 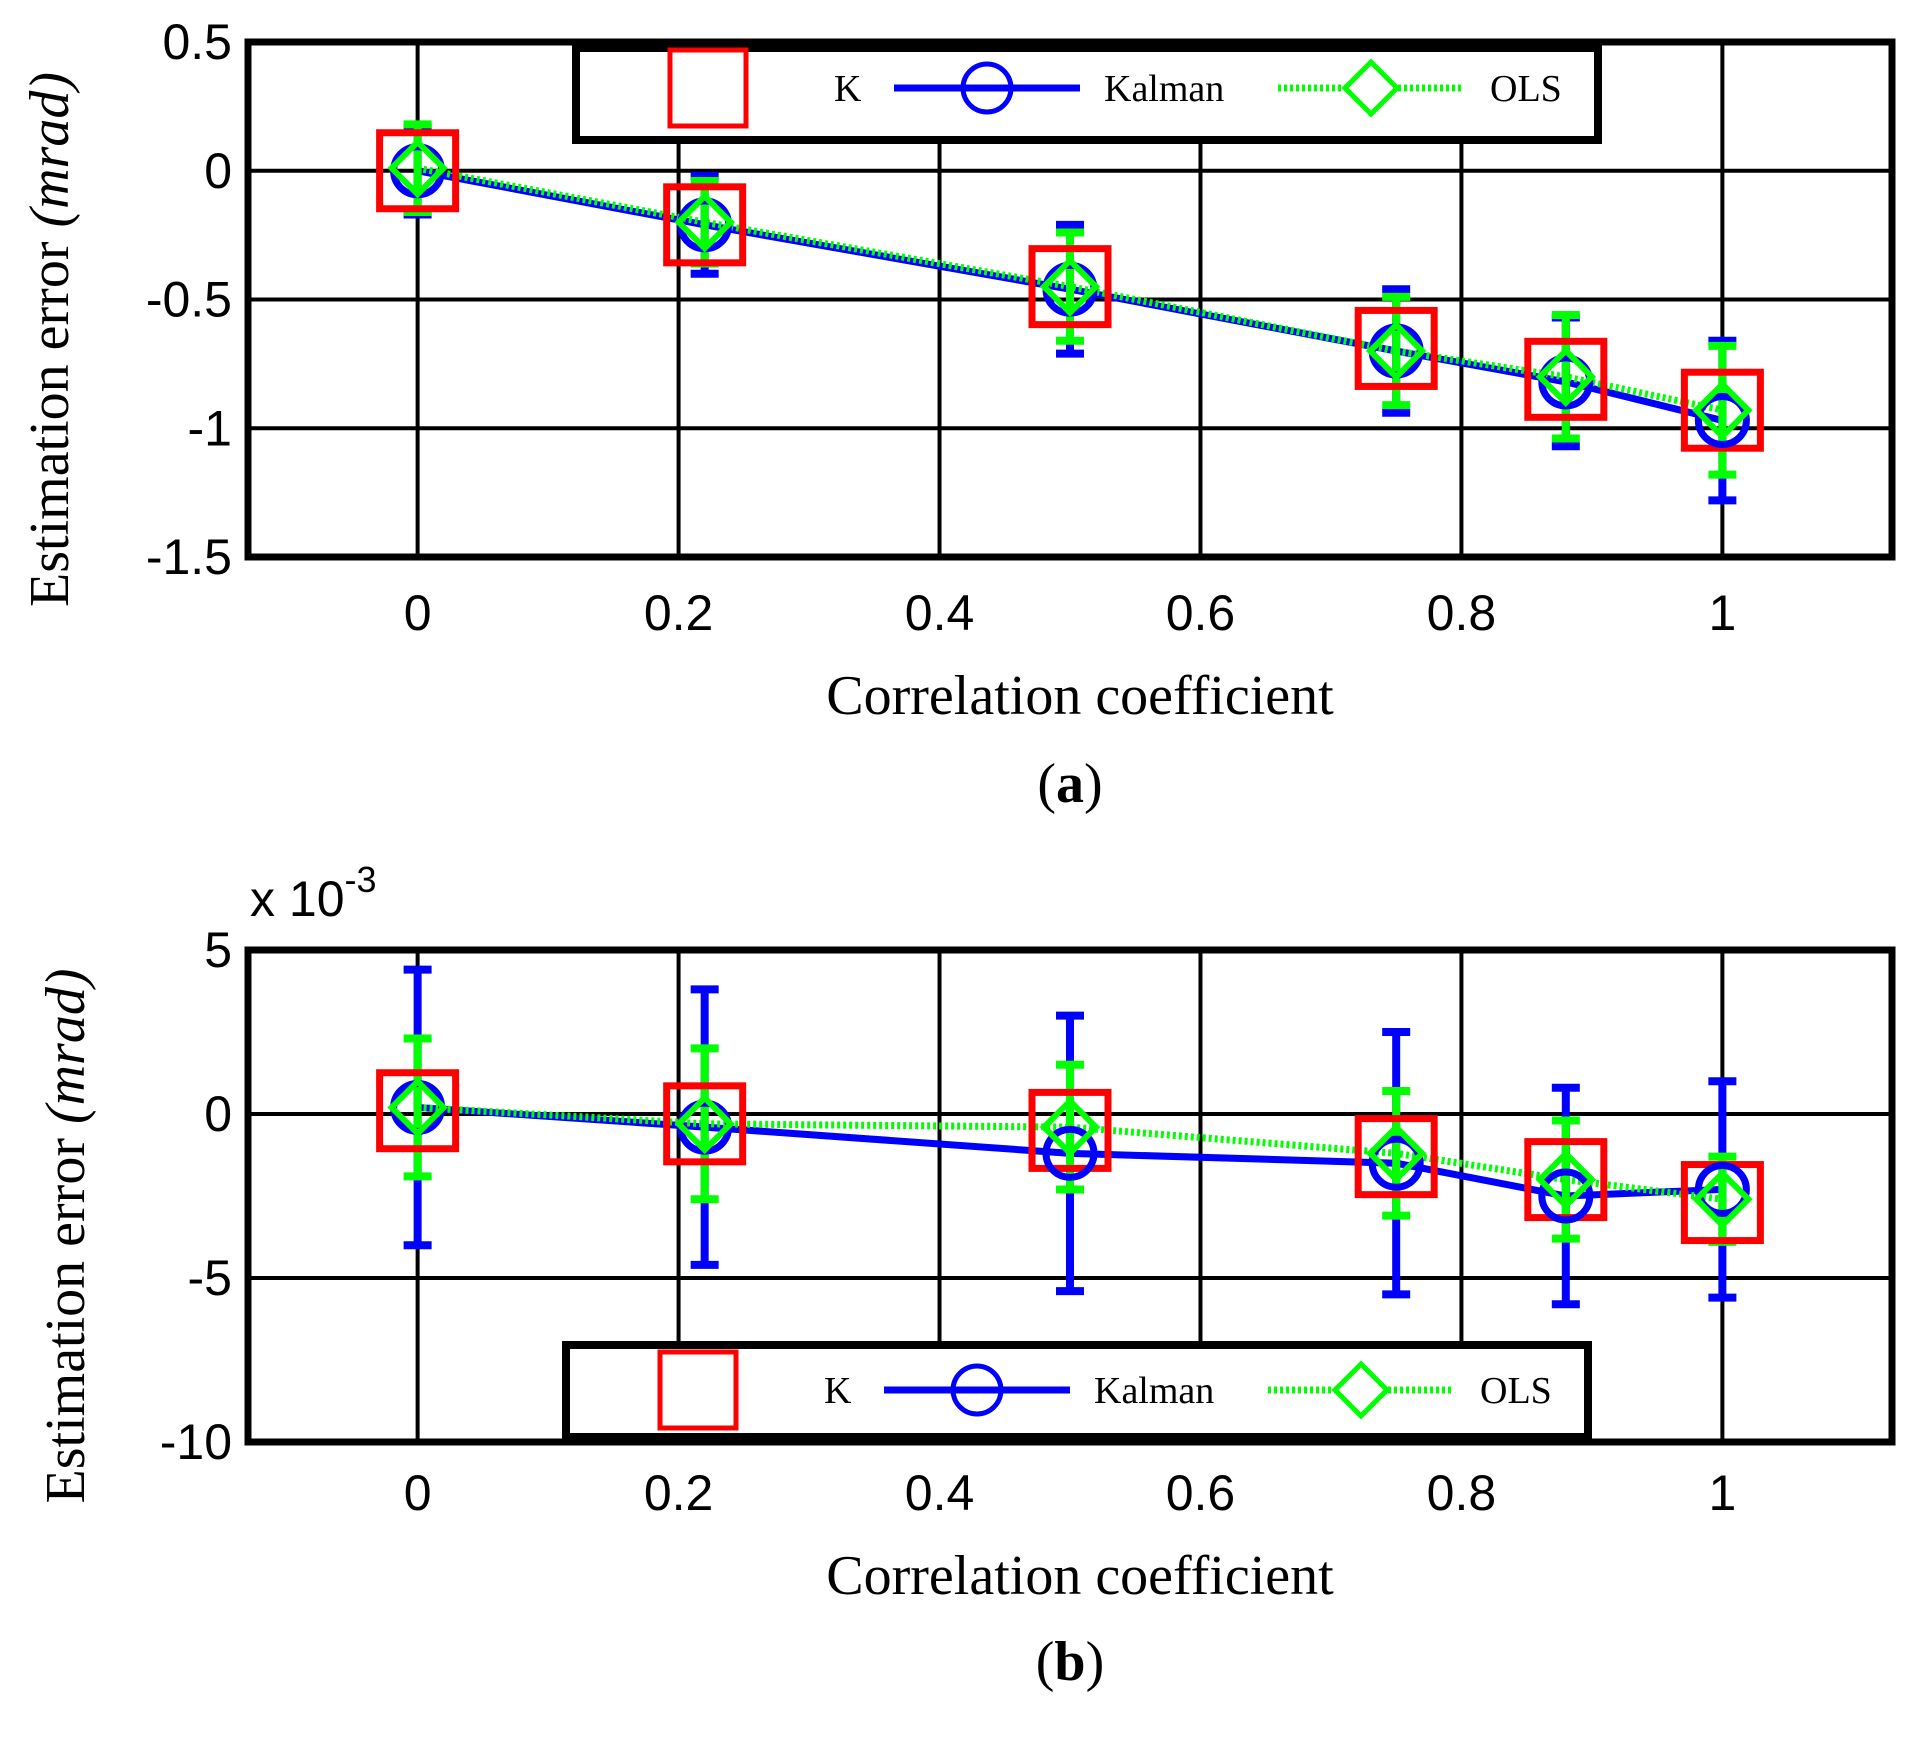 I want to click on series-line-ols, so click(x=1070, y=289).